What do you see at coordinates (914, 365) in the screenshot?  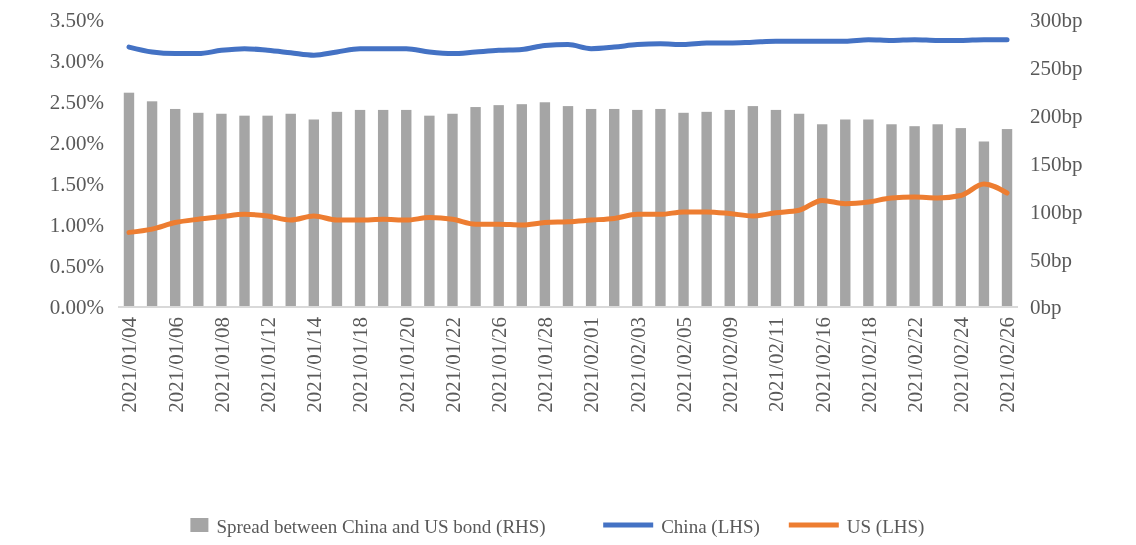 I see `x-tick-label: 2021/02/22` at bounding box center [914, 365].